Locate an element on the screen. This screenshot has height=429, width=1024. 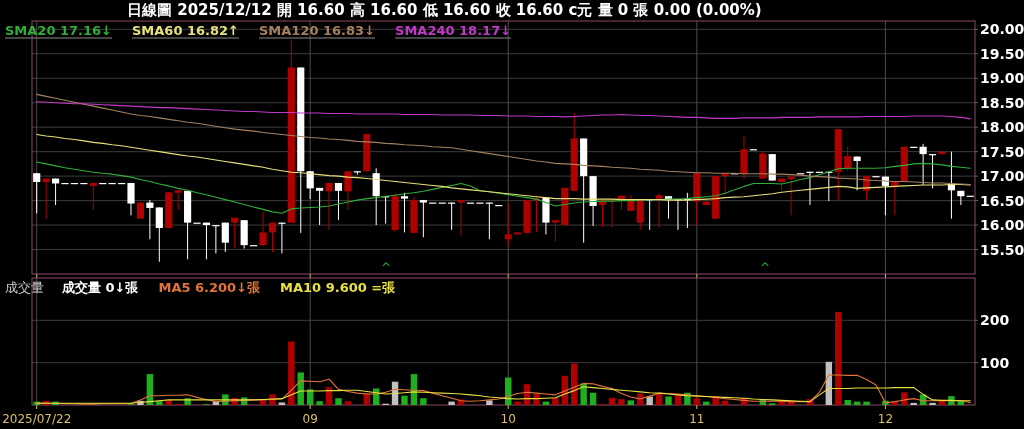
x-tick-label: 09 is located at coordinates (310, 419).